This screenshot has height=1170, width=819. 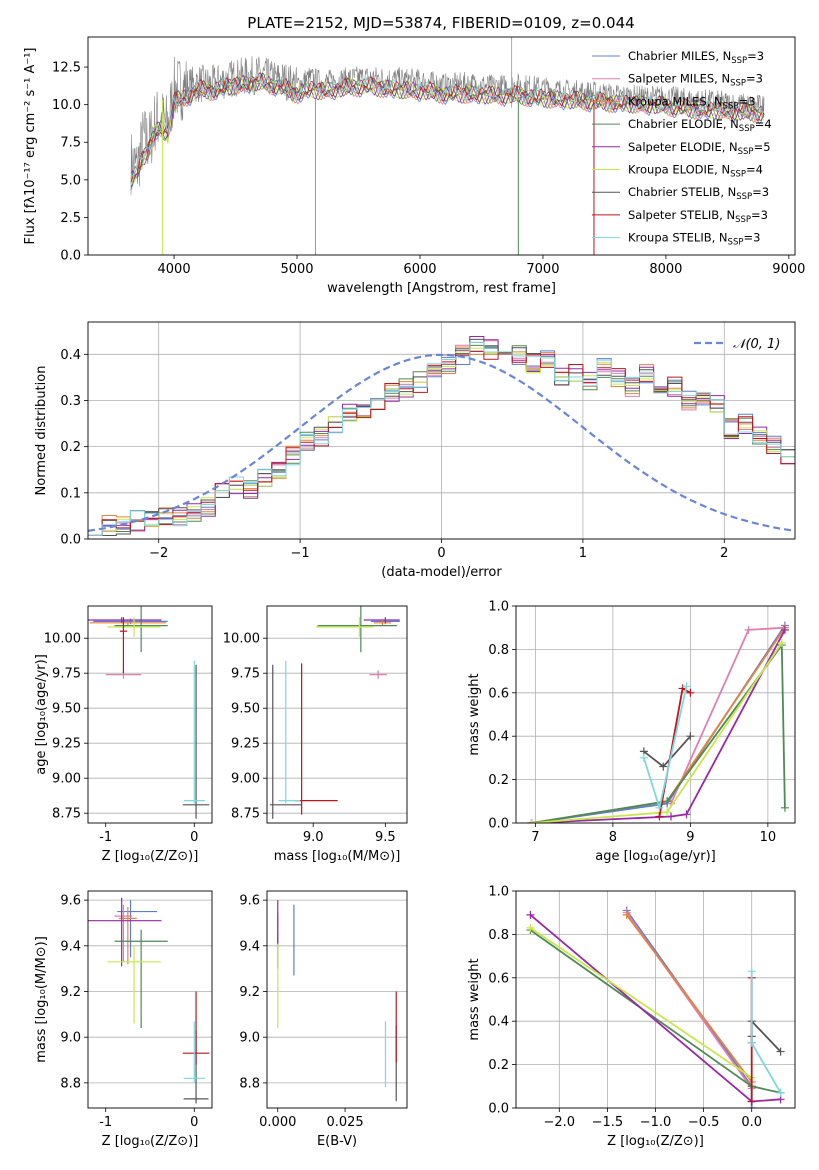 I want to click on y-tick-label: 0.4, so click(x=70, y=355).